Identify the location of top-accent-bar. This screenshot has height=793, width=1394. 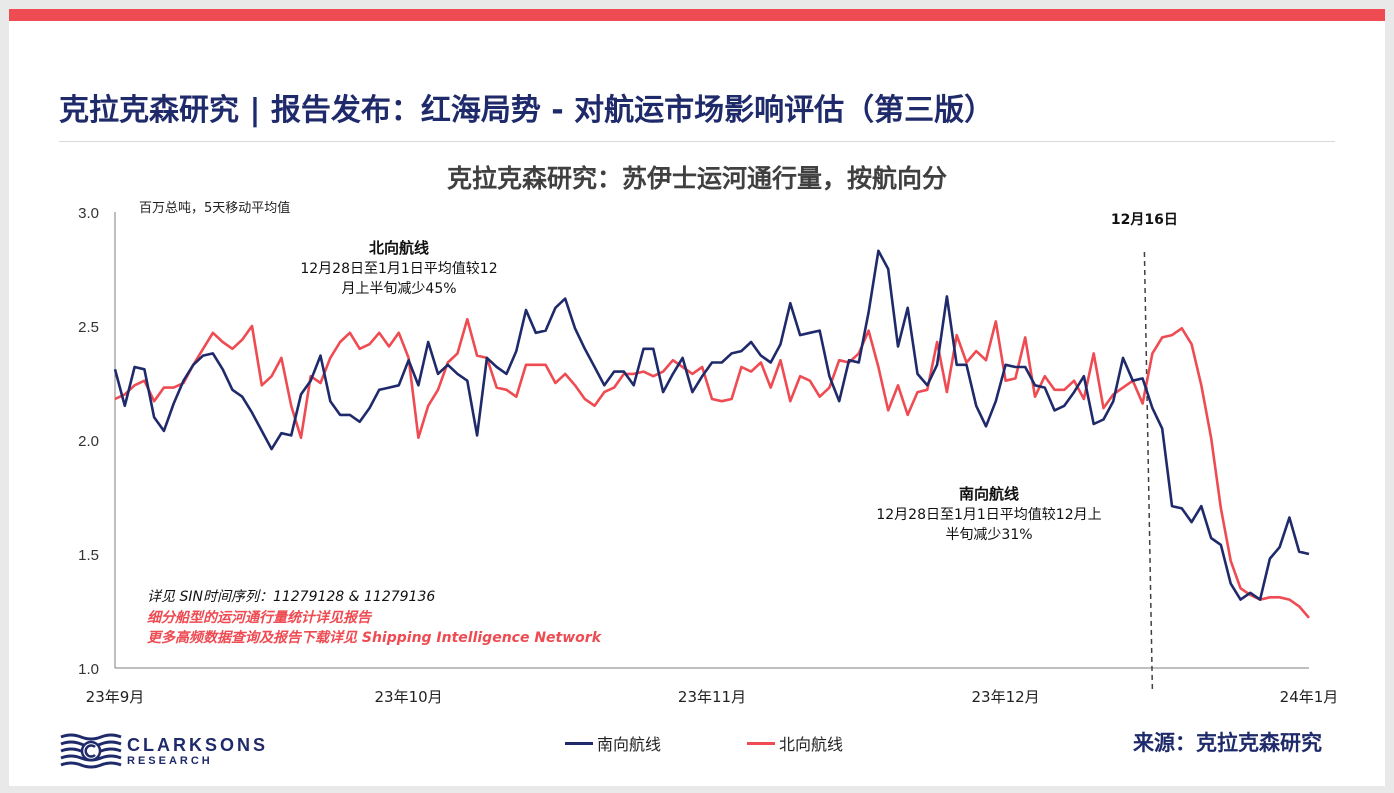
(697, 15).